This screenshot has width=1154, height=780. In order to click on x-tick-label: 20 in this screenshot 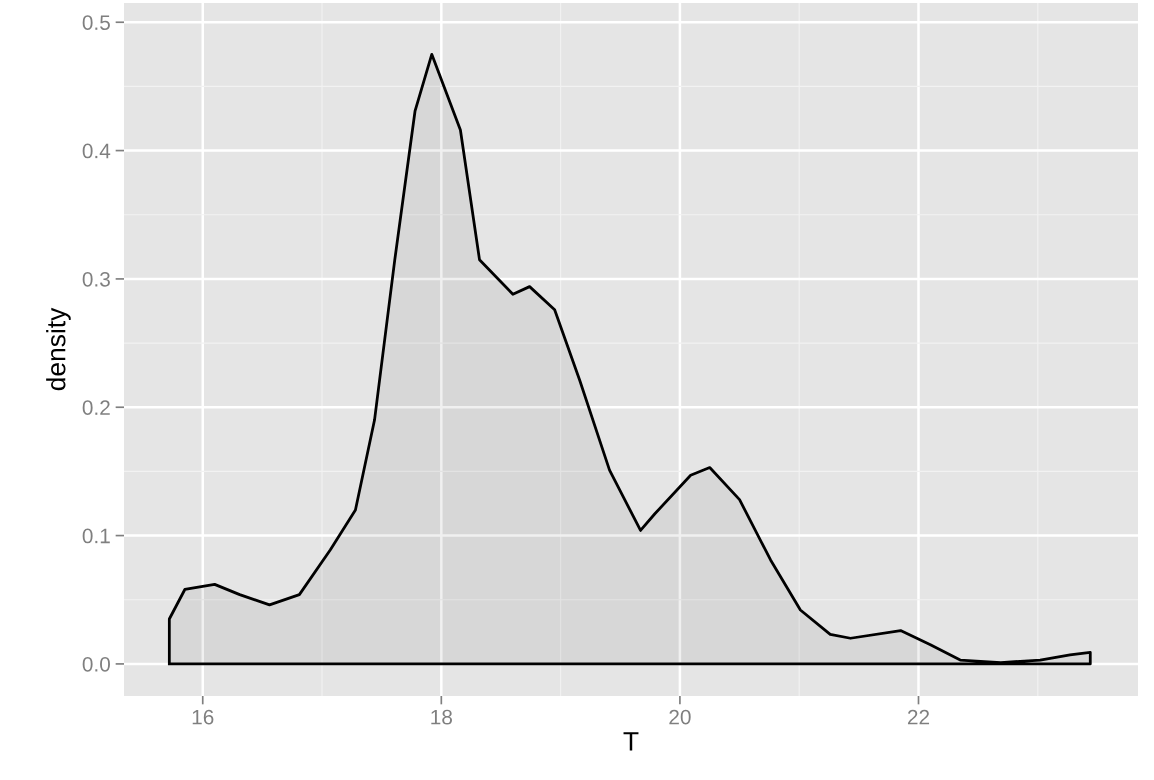, I will do `click(680, 717)`.